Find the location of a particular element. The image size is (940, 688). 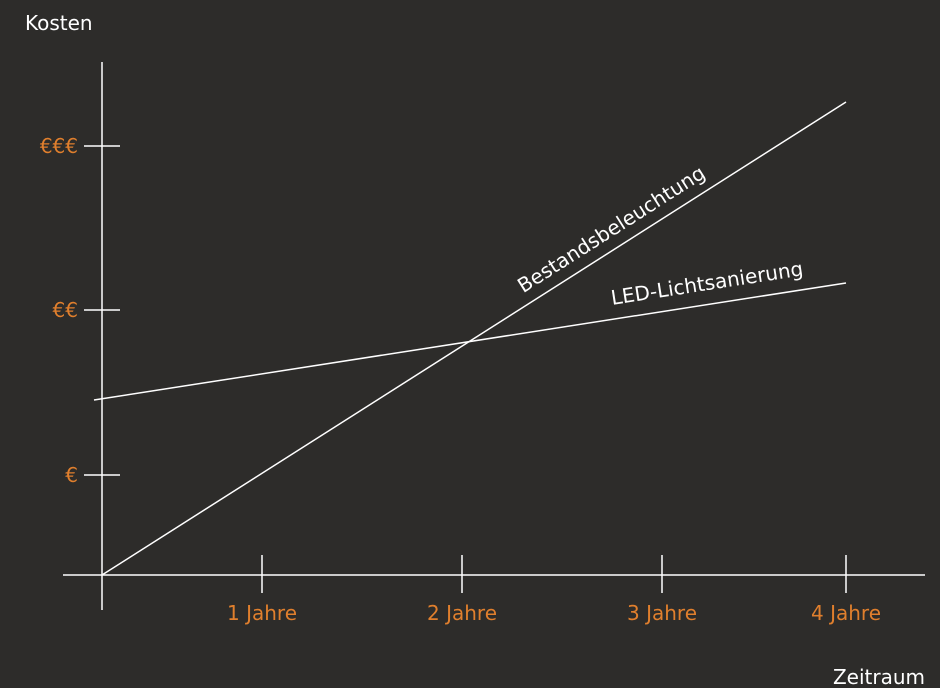

series-line is located at coordinates (470, 341).